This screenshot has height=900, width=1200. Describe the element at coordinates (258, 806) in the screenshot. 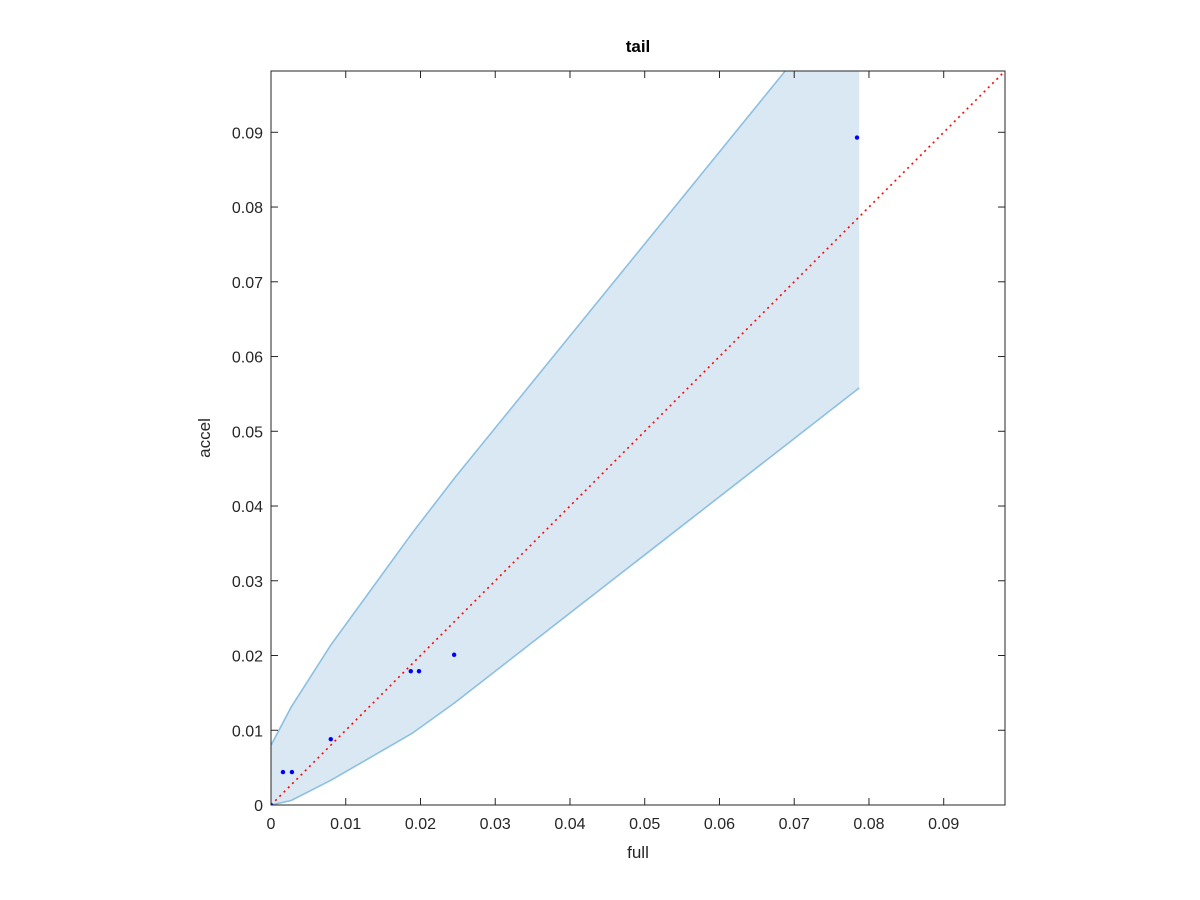

I see `y-tick-label: 0` at that location.